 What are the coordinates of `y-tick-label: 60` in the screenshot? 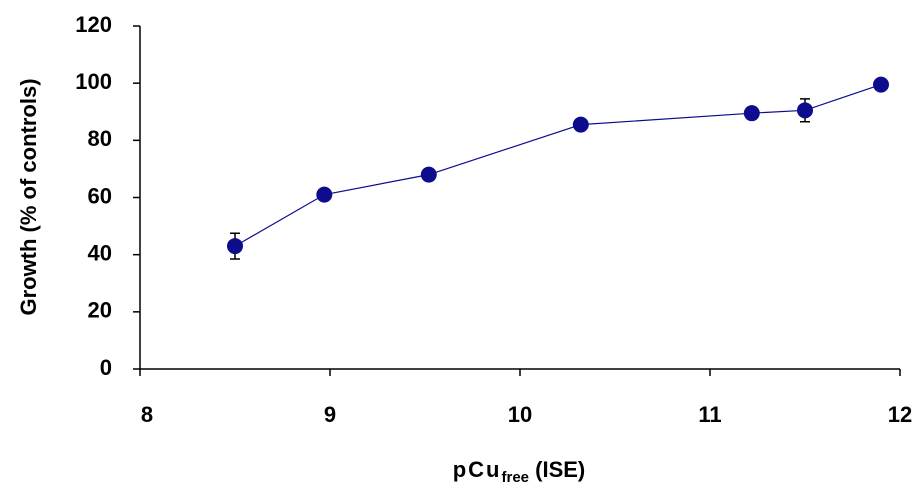 It's located at (100, 195).